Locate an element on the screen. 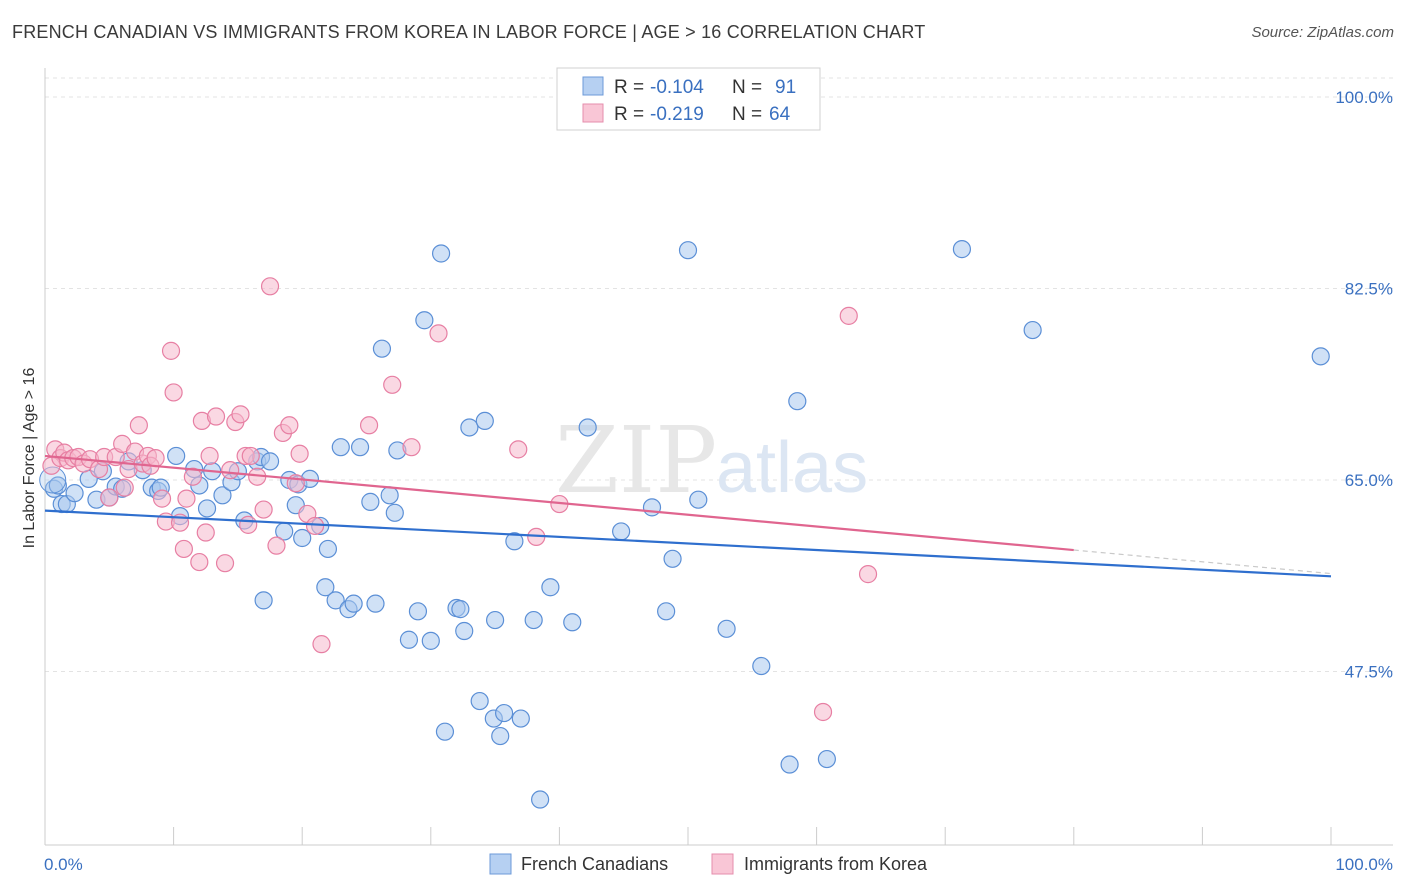  watermark-atlas: atlas is located at coordinates (792, 468).